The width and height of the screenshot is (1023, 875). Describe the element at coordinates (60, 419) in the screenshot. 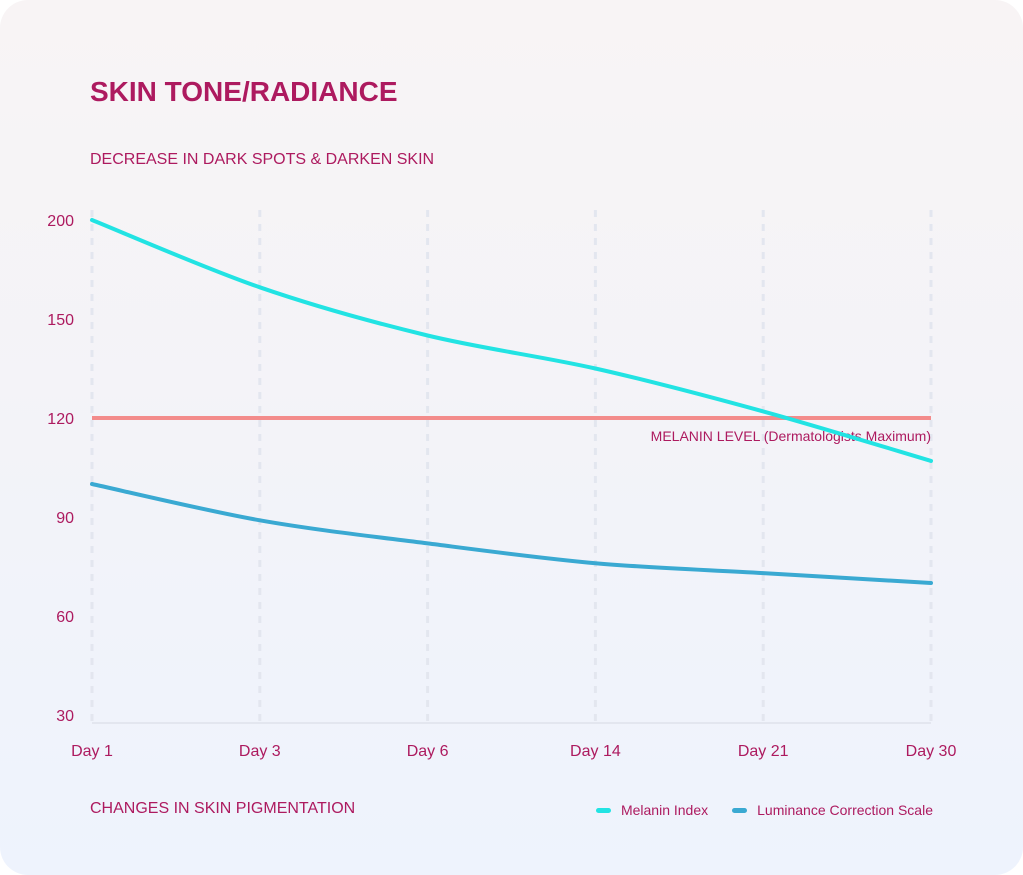

I see `y-tick-label: 120` at that location.